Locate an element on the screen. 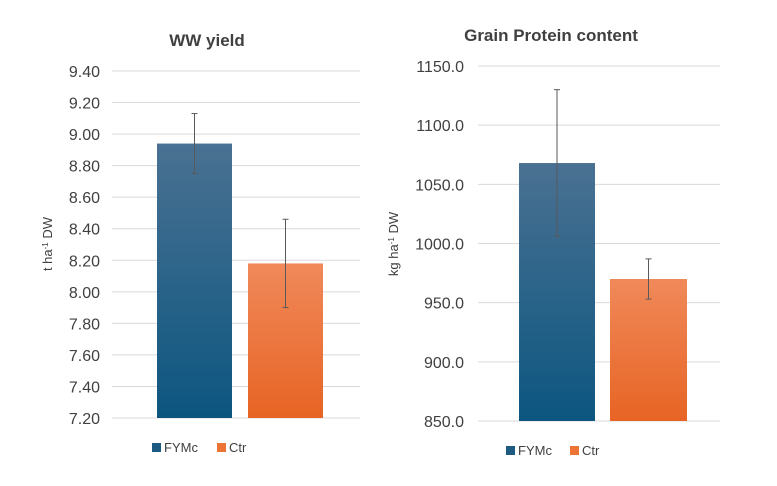 This screenshot has height=486, width=777. protein-tick-label: 950.0 is located at coordinates (444, 304).